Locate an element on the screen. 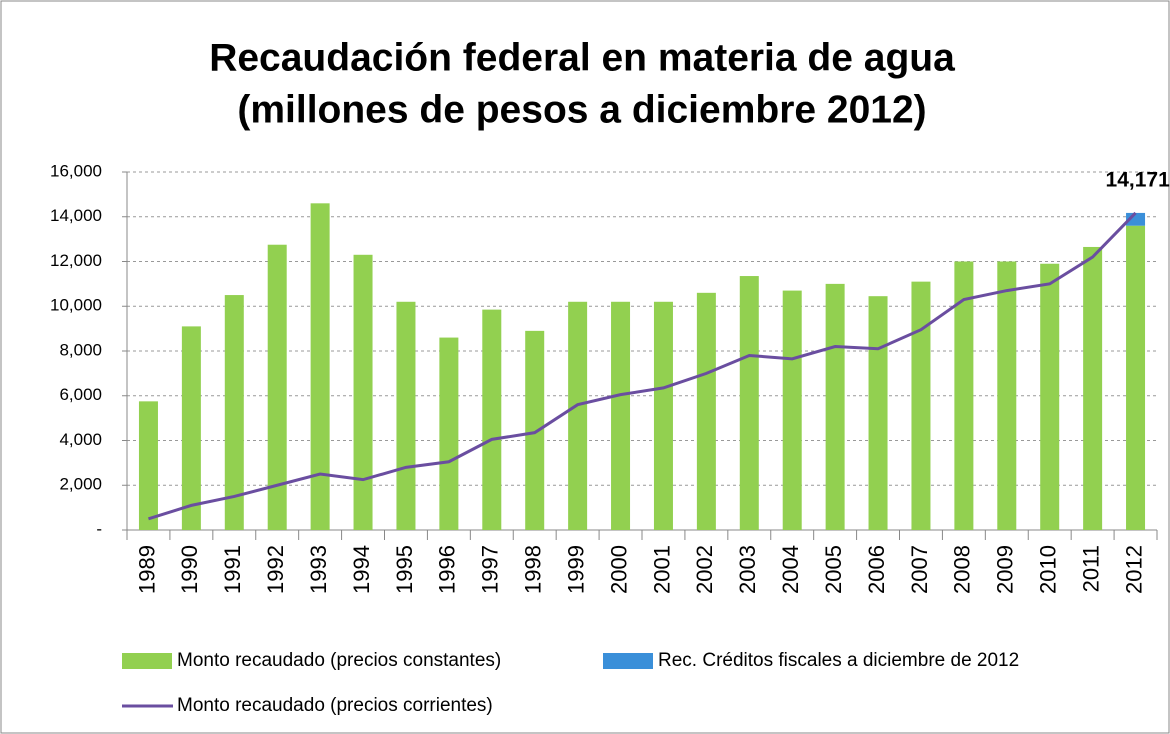  x-tick-label: 1993 is located at coordinates (318, 569).